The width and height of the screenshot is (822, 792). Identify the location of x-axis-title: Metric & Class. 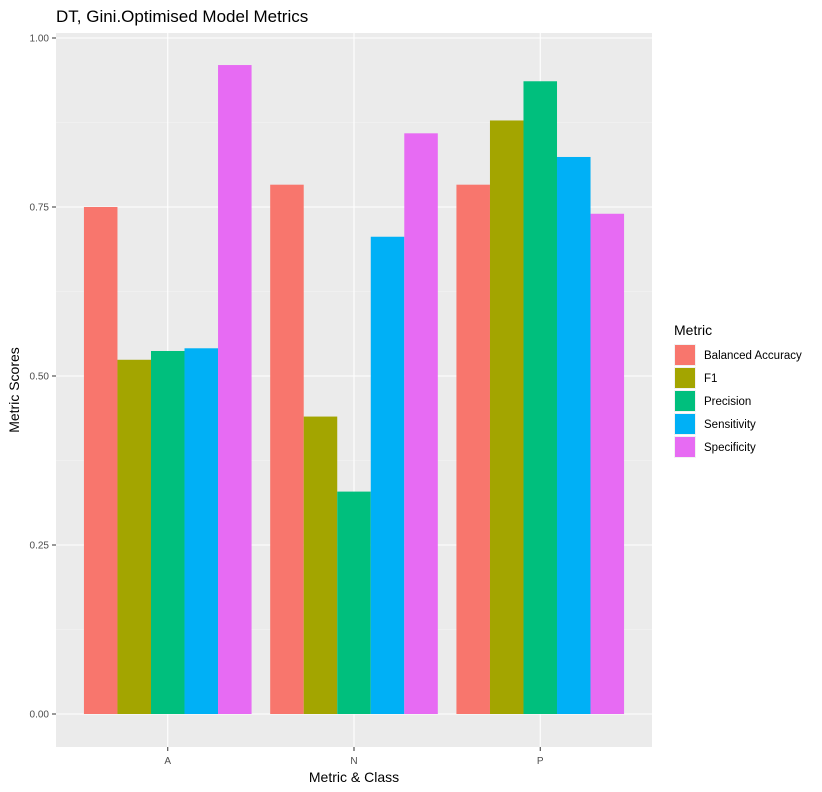
(354, 777).